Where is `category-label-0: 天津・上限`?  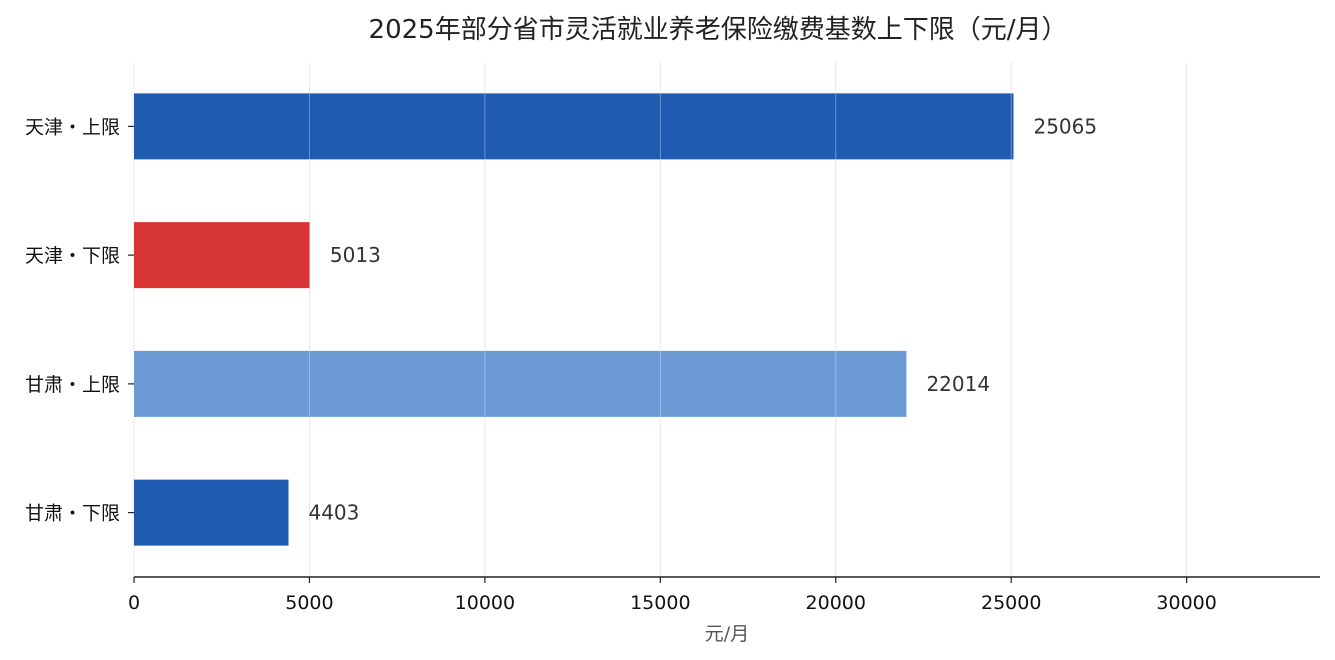
category-label-0: 天津・上限 is located at coordinates (72, 127).